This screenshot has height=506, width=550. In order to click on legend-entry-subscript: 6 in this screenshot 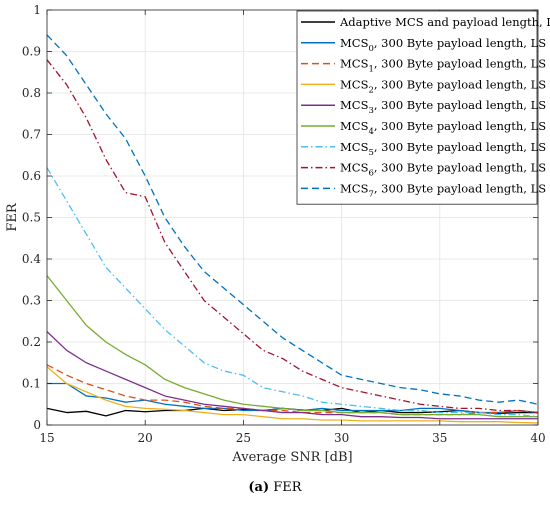, I will do `click(370, 174)`.